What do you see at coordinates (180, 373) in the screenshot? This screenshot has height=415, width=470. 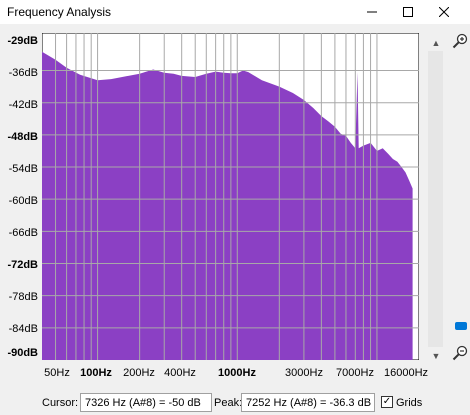 I see `x-tick-label: 400Hz` at bounding box center [180, 373].